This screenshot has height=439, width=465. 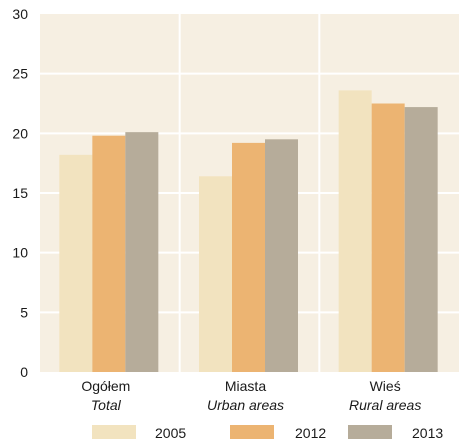 What do you see at coordinates (20, 74) in the screenshot?
I see `y-tick-label: 25` at bounding box center [20, 74].